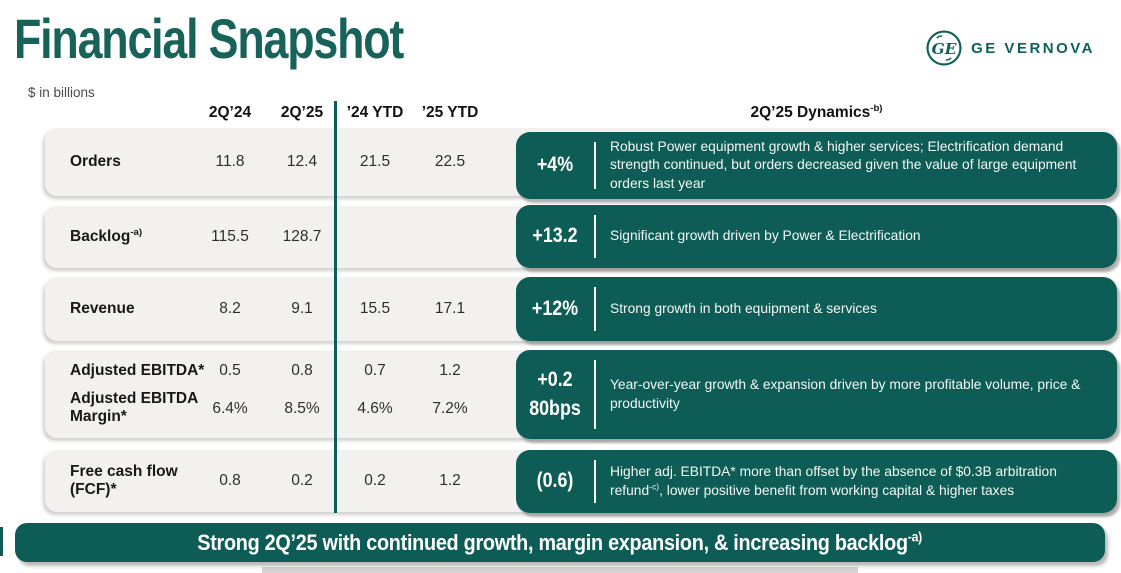  What do you see at coordinates (915, 537) in the screenshot?
I see `banner-footnote-marker: -a)` at bounding box center [915, 537].